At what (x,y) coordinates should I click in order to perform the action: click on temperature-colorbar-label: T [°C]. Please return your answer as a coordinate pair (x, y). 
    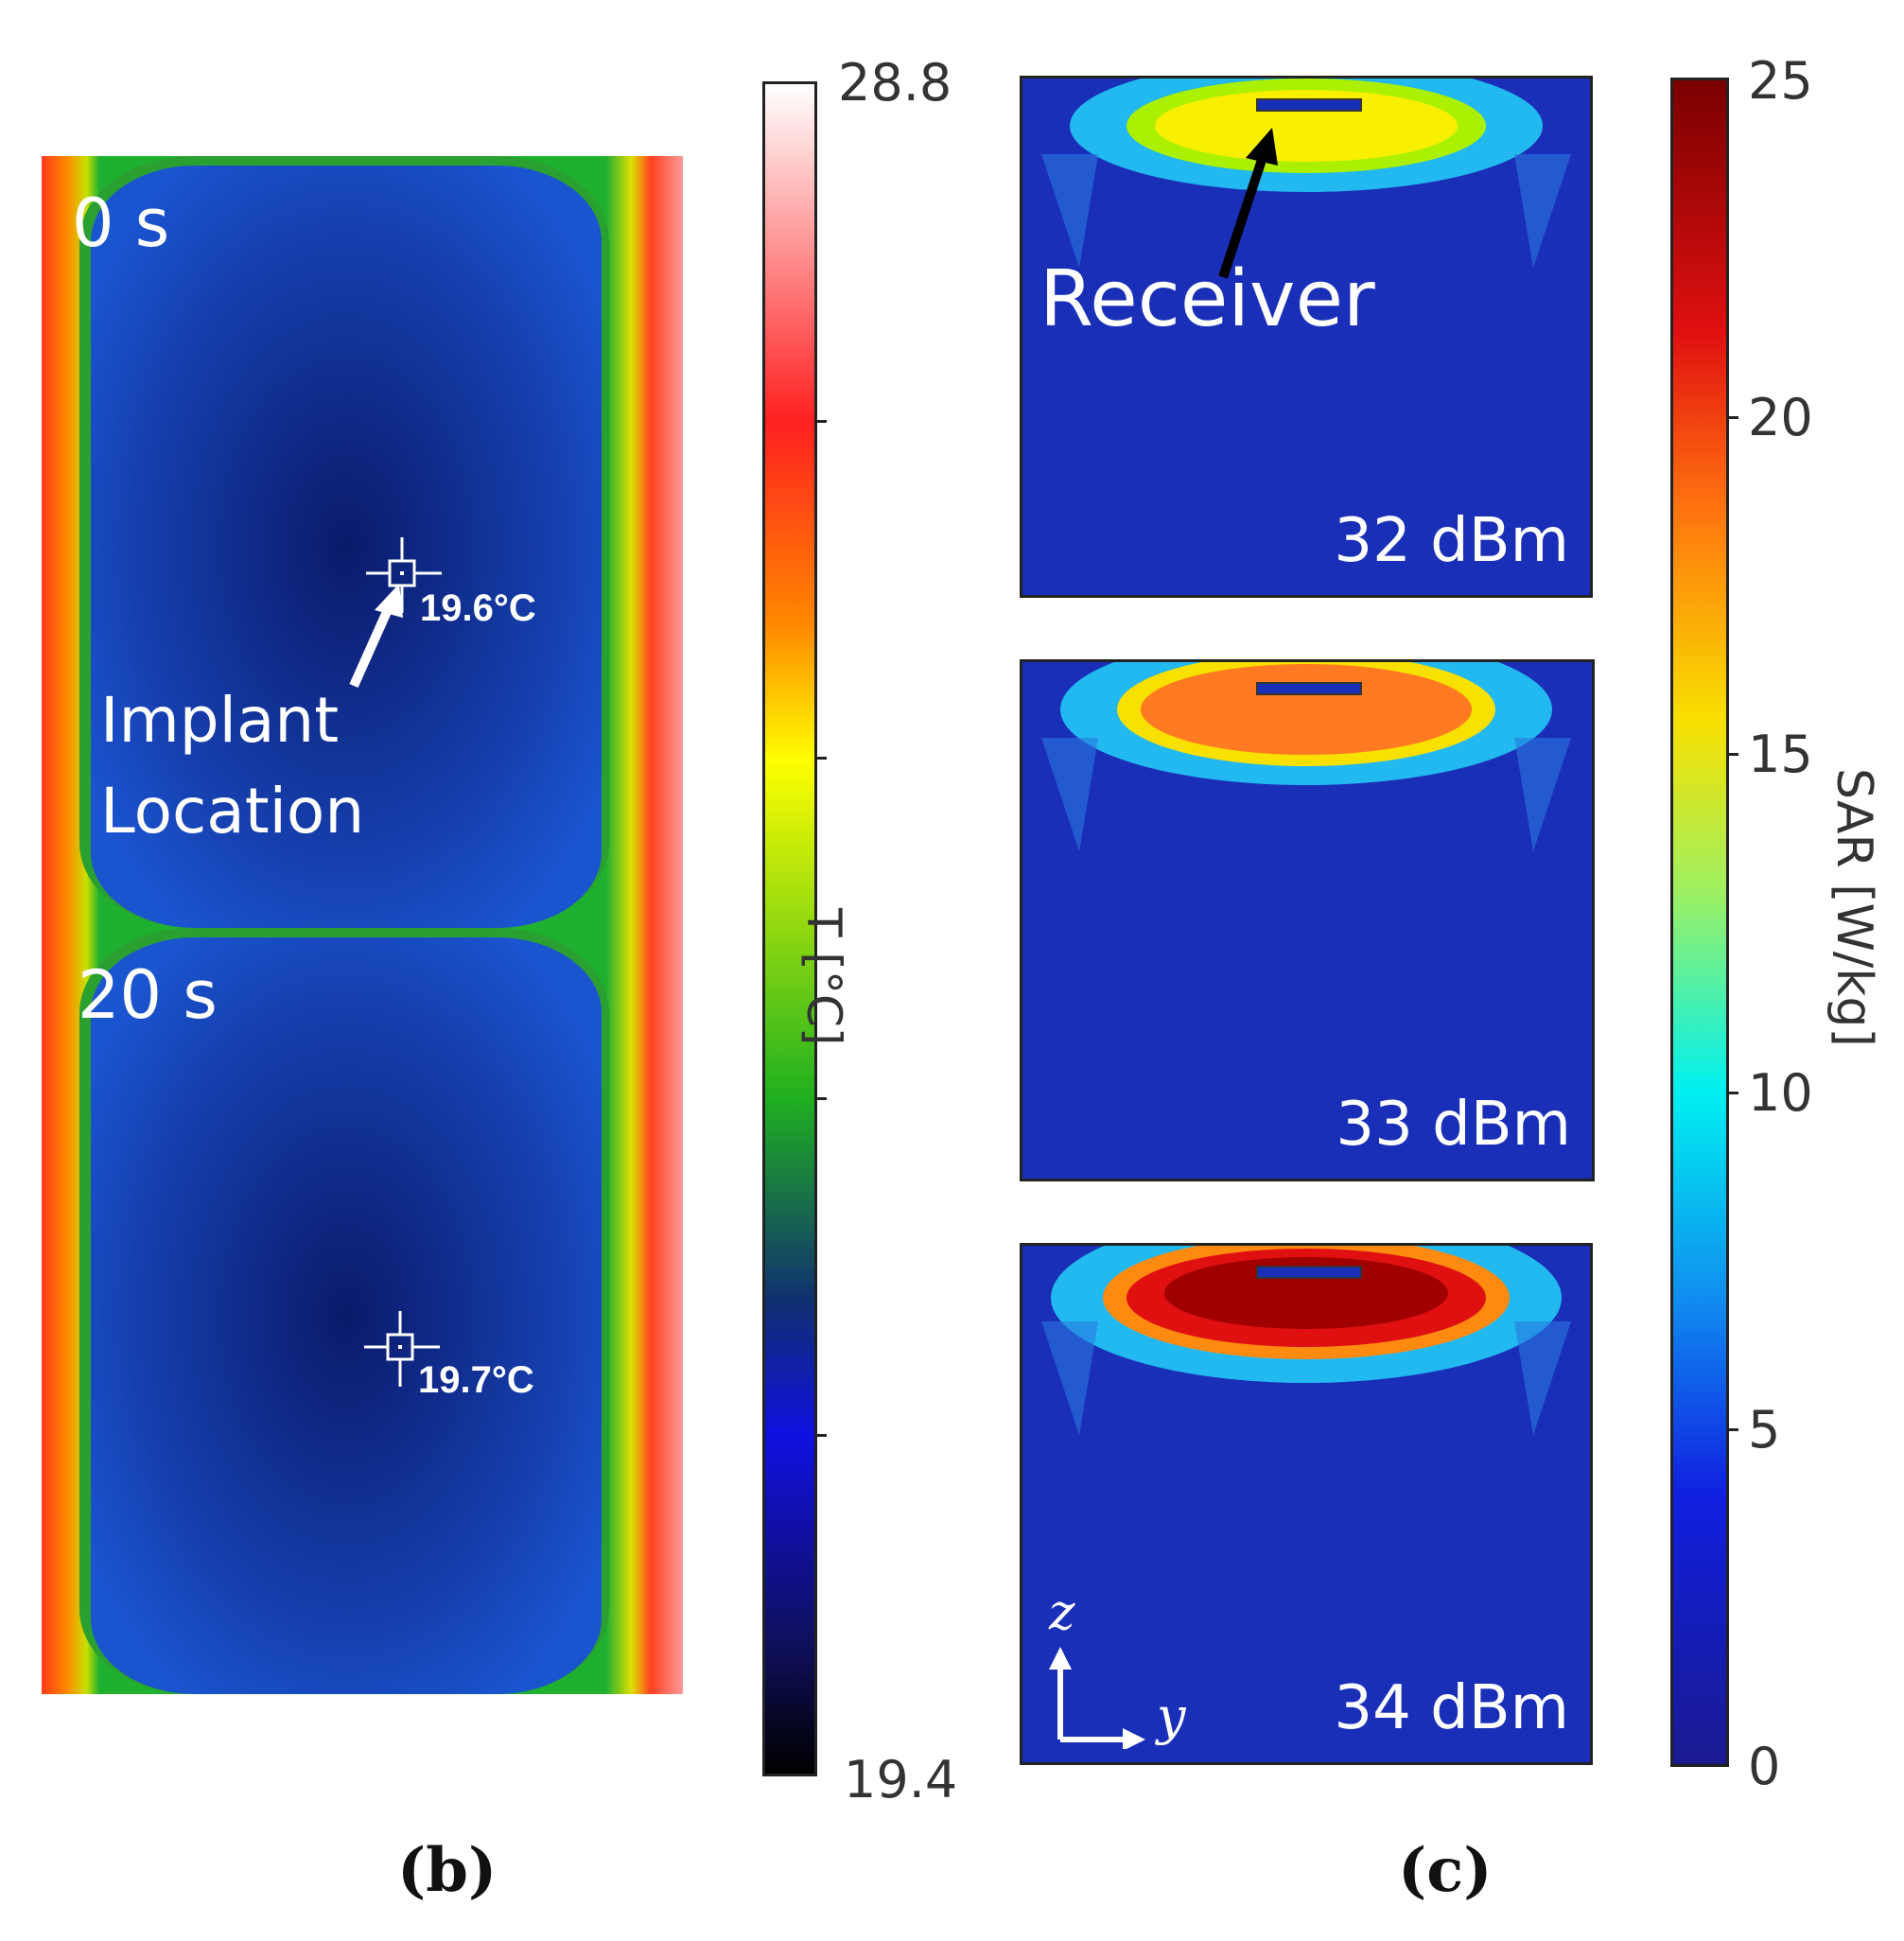
    Looking at the image, I should click on (823, 977).